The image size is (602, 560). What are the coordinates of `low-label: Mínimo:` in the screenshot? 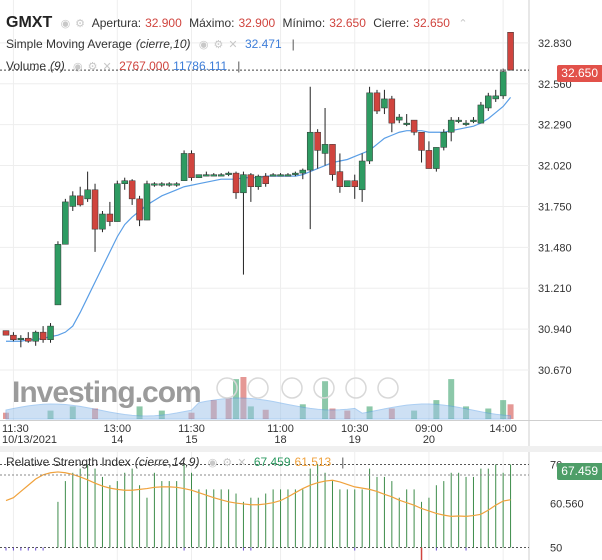 It's located at (304, 23).